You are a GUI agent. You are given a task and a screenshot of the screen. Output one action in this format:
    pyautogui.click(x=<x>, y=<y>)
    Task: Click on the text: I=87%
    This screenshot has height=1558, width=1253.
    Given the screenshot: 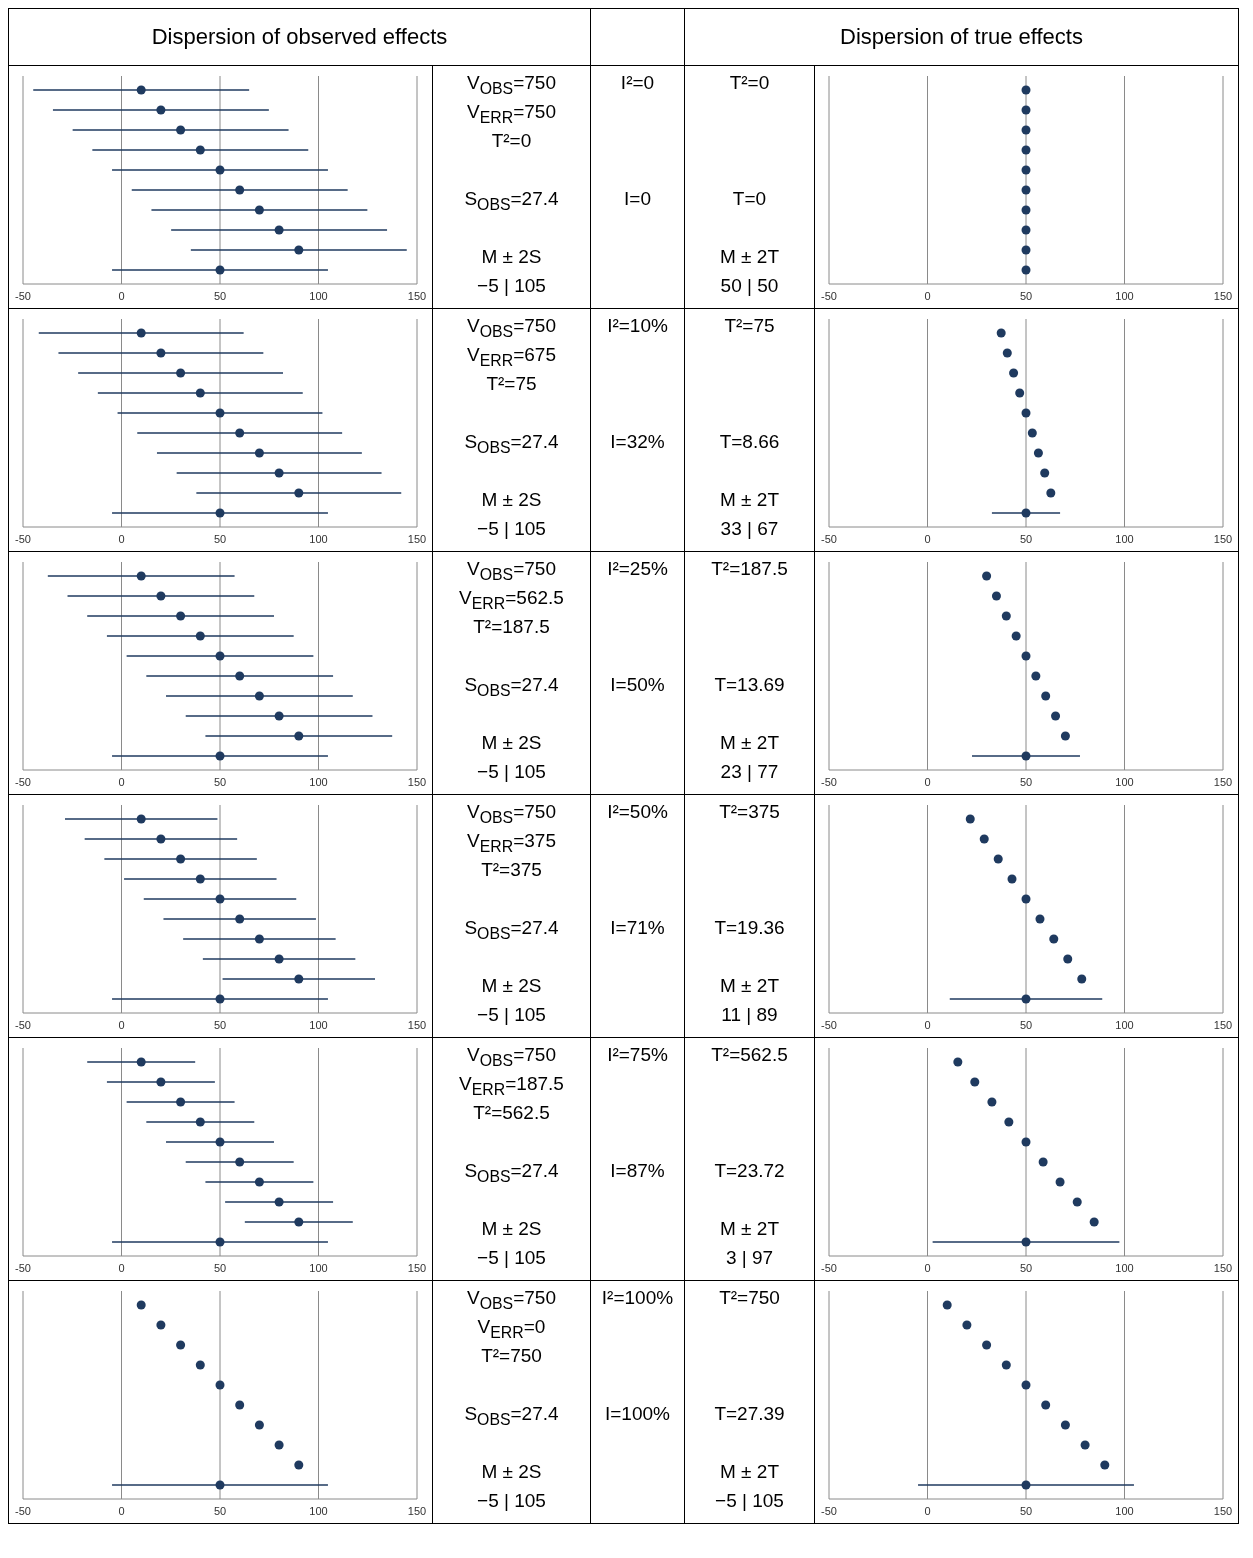 What is the action you would take?
    pyautogui.click(x=637, y=1171)
    